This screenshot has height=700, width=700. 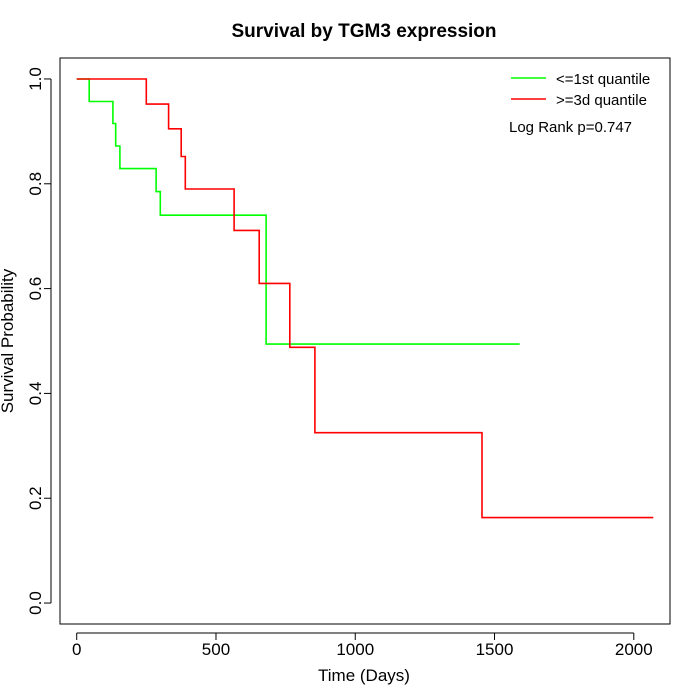 I want to click on x-tick-label: 2000, so click(x=634, y=649).